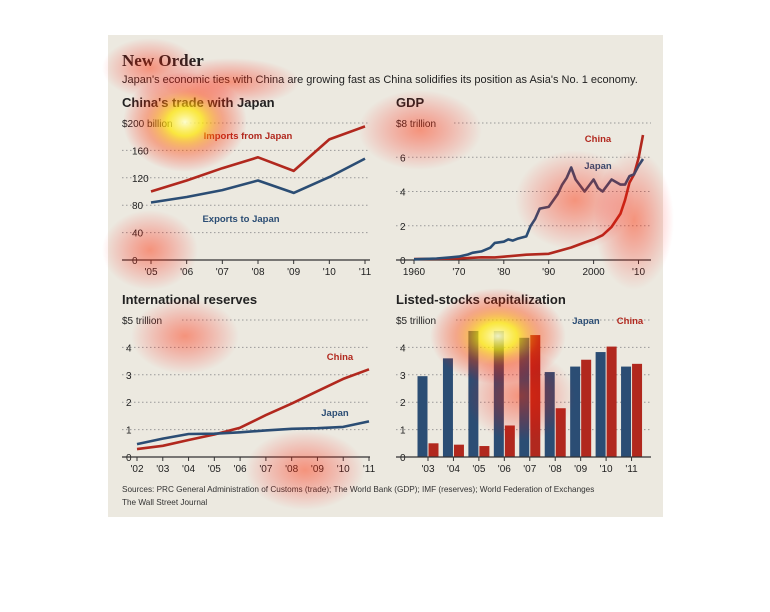 This screenshot has width=770, height=612. Describe the element at coordinates (580, 469) in the screenshot. I see `stocks-xtick-label: '09` at that location.